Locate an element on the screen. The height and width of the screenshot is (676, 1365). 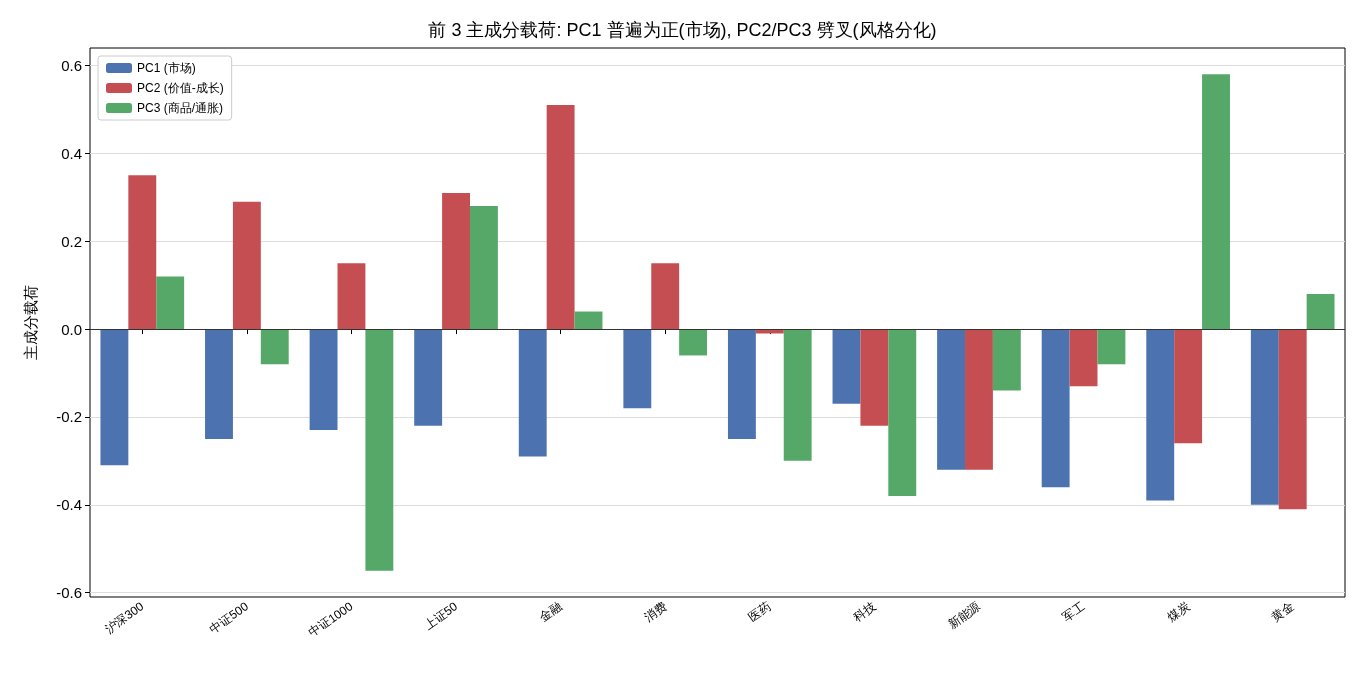
legend-label: PC3 (商品/通胀) is located at coordinates (180, 108).